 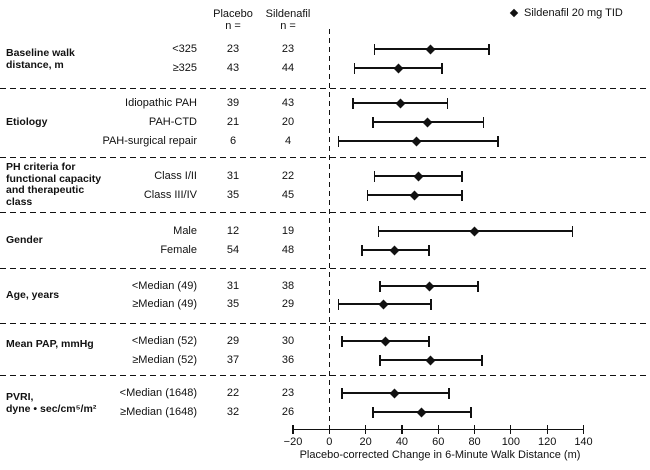 What do you see at coordinates (329, 442) in the screenshot?
I see `x-tick-label: 0` at bounding box center [329, 442].